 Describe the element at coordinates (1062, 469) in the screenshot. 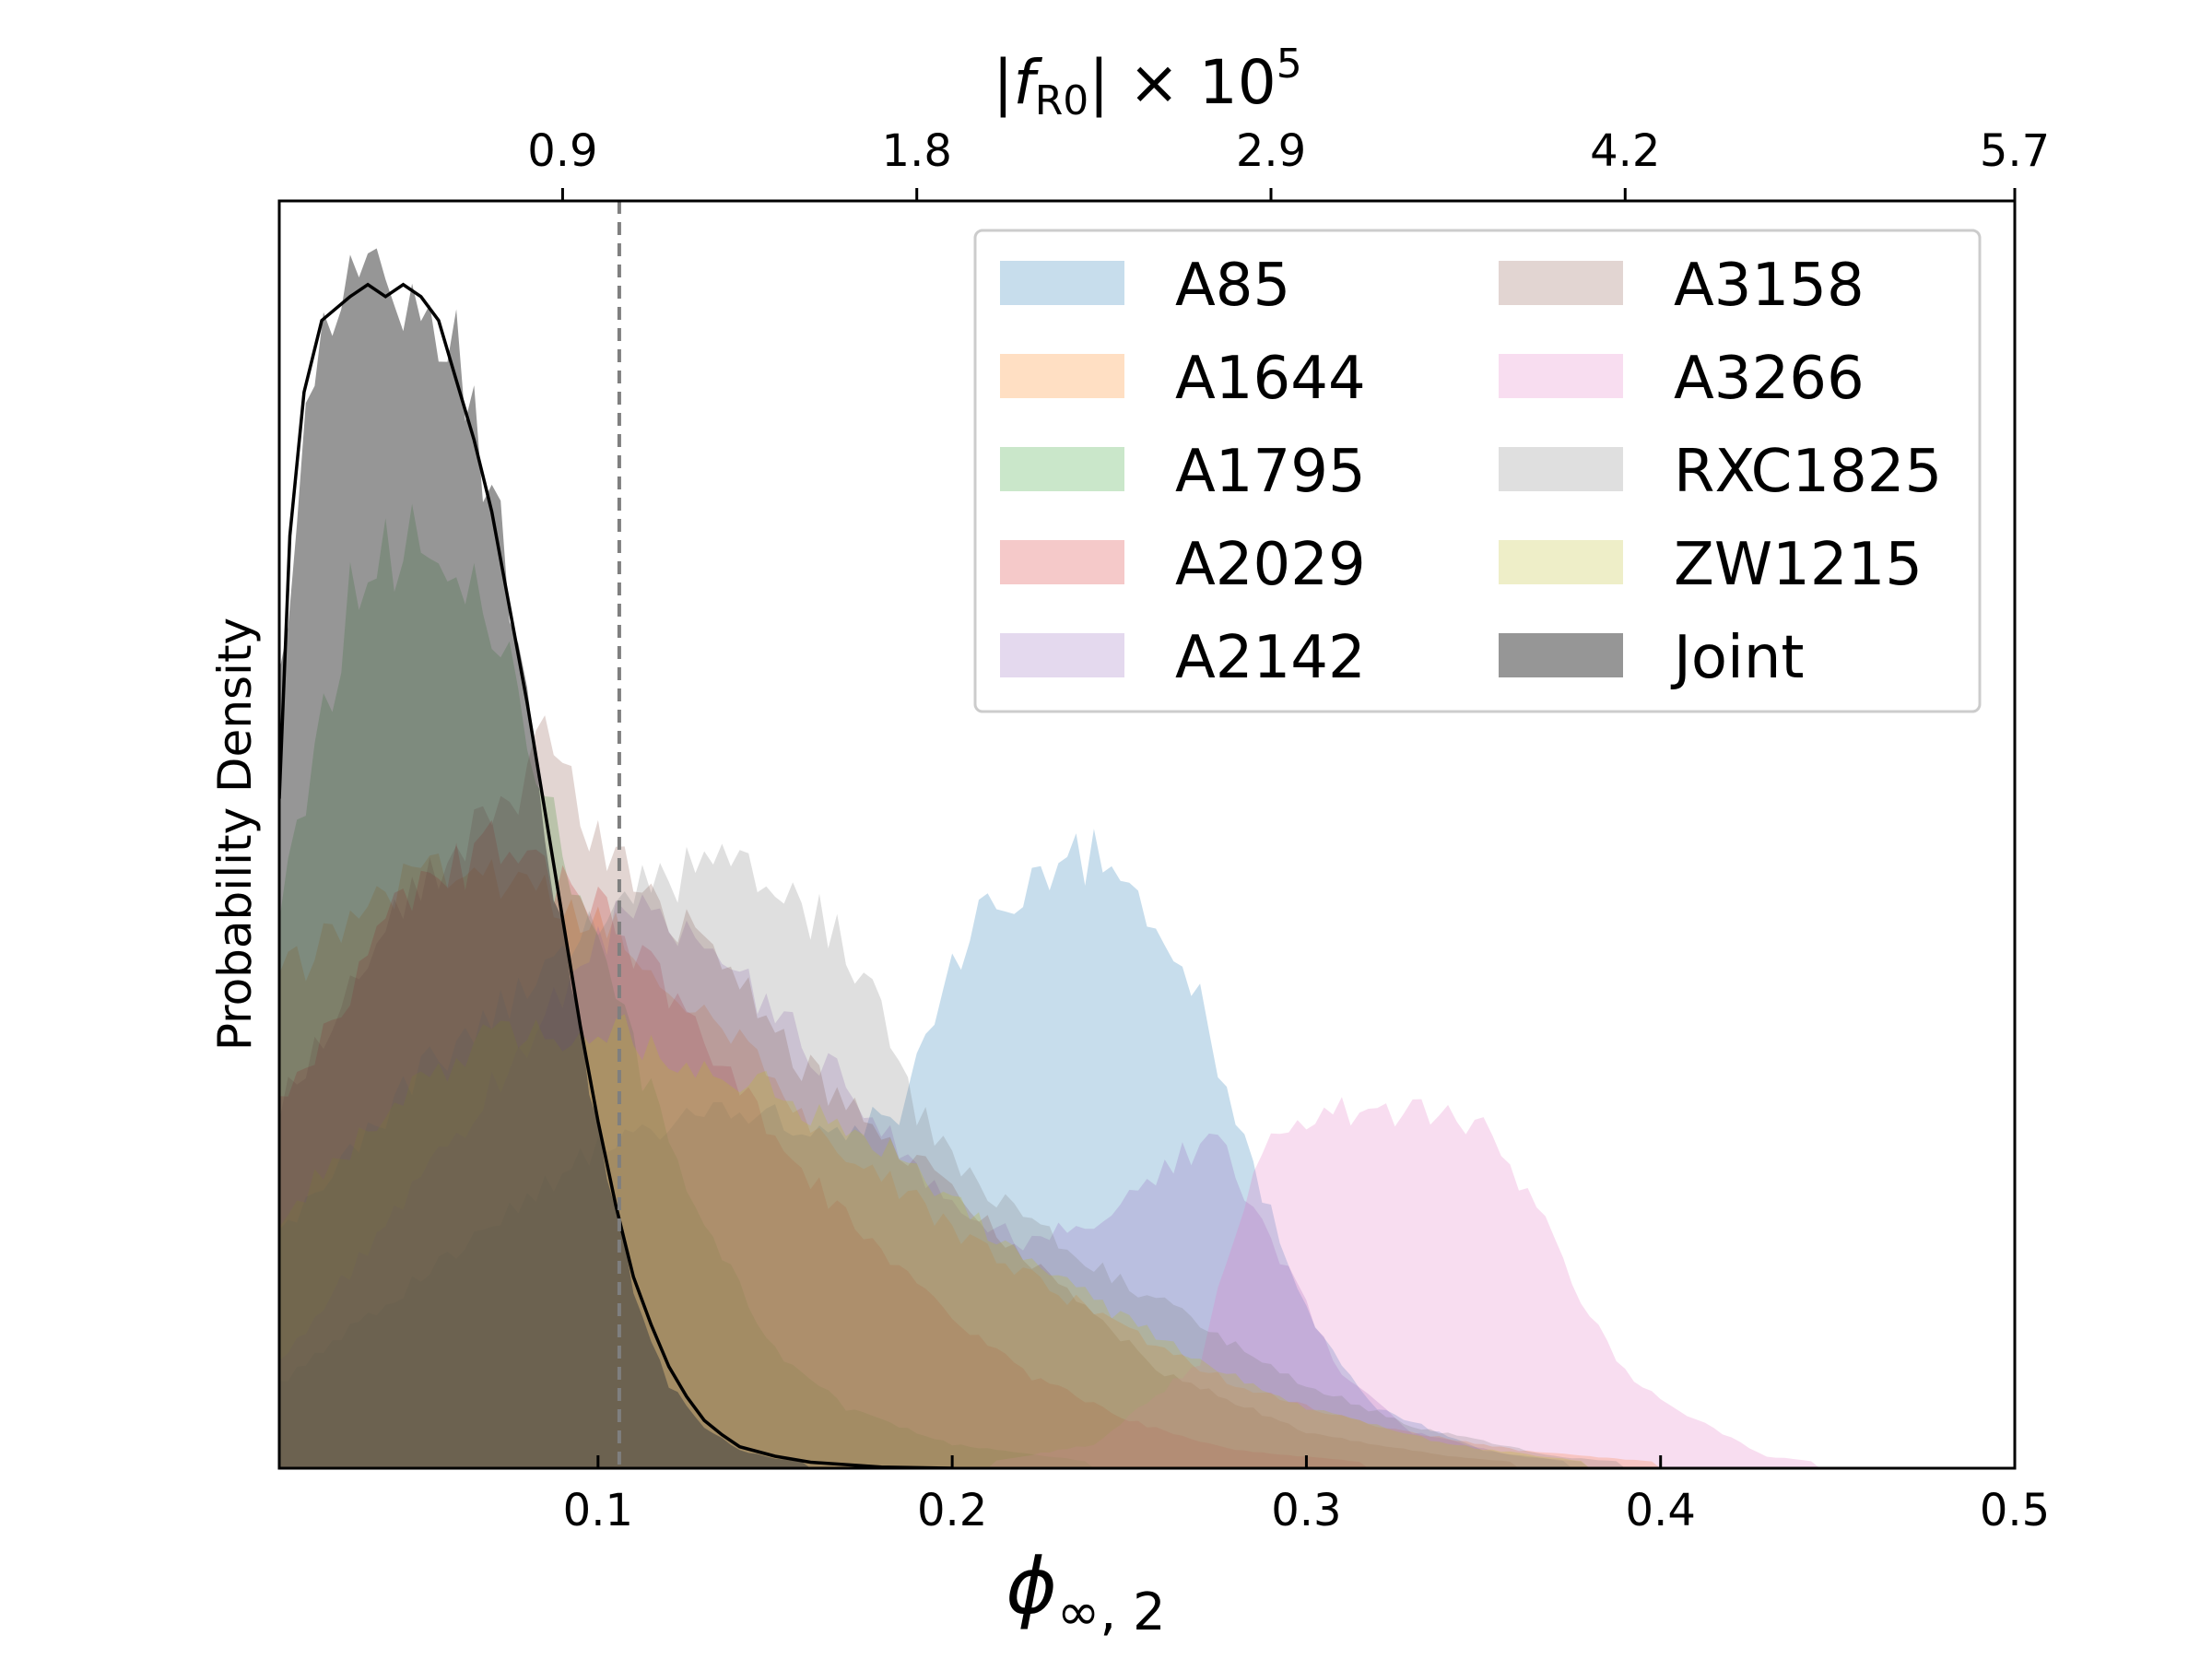

I see `legend-swatch-a1795` at that location.